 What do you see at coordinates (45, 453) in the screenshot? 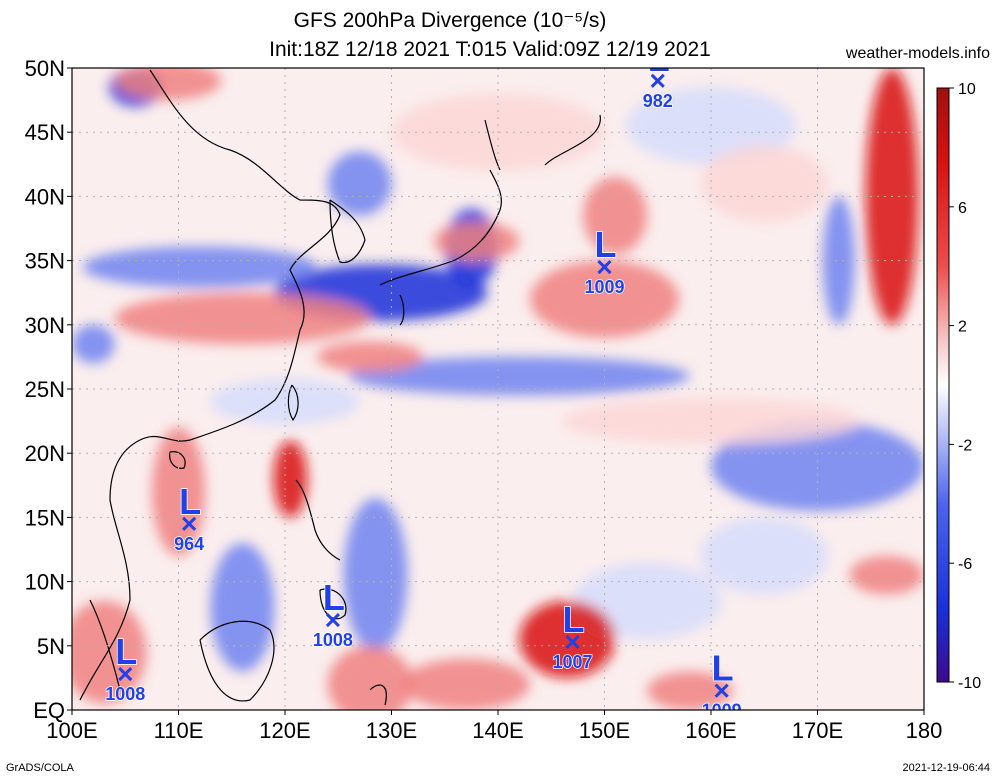
I see `y-tick-label: 20N` at bounding box center [45, 453].